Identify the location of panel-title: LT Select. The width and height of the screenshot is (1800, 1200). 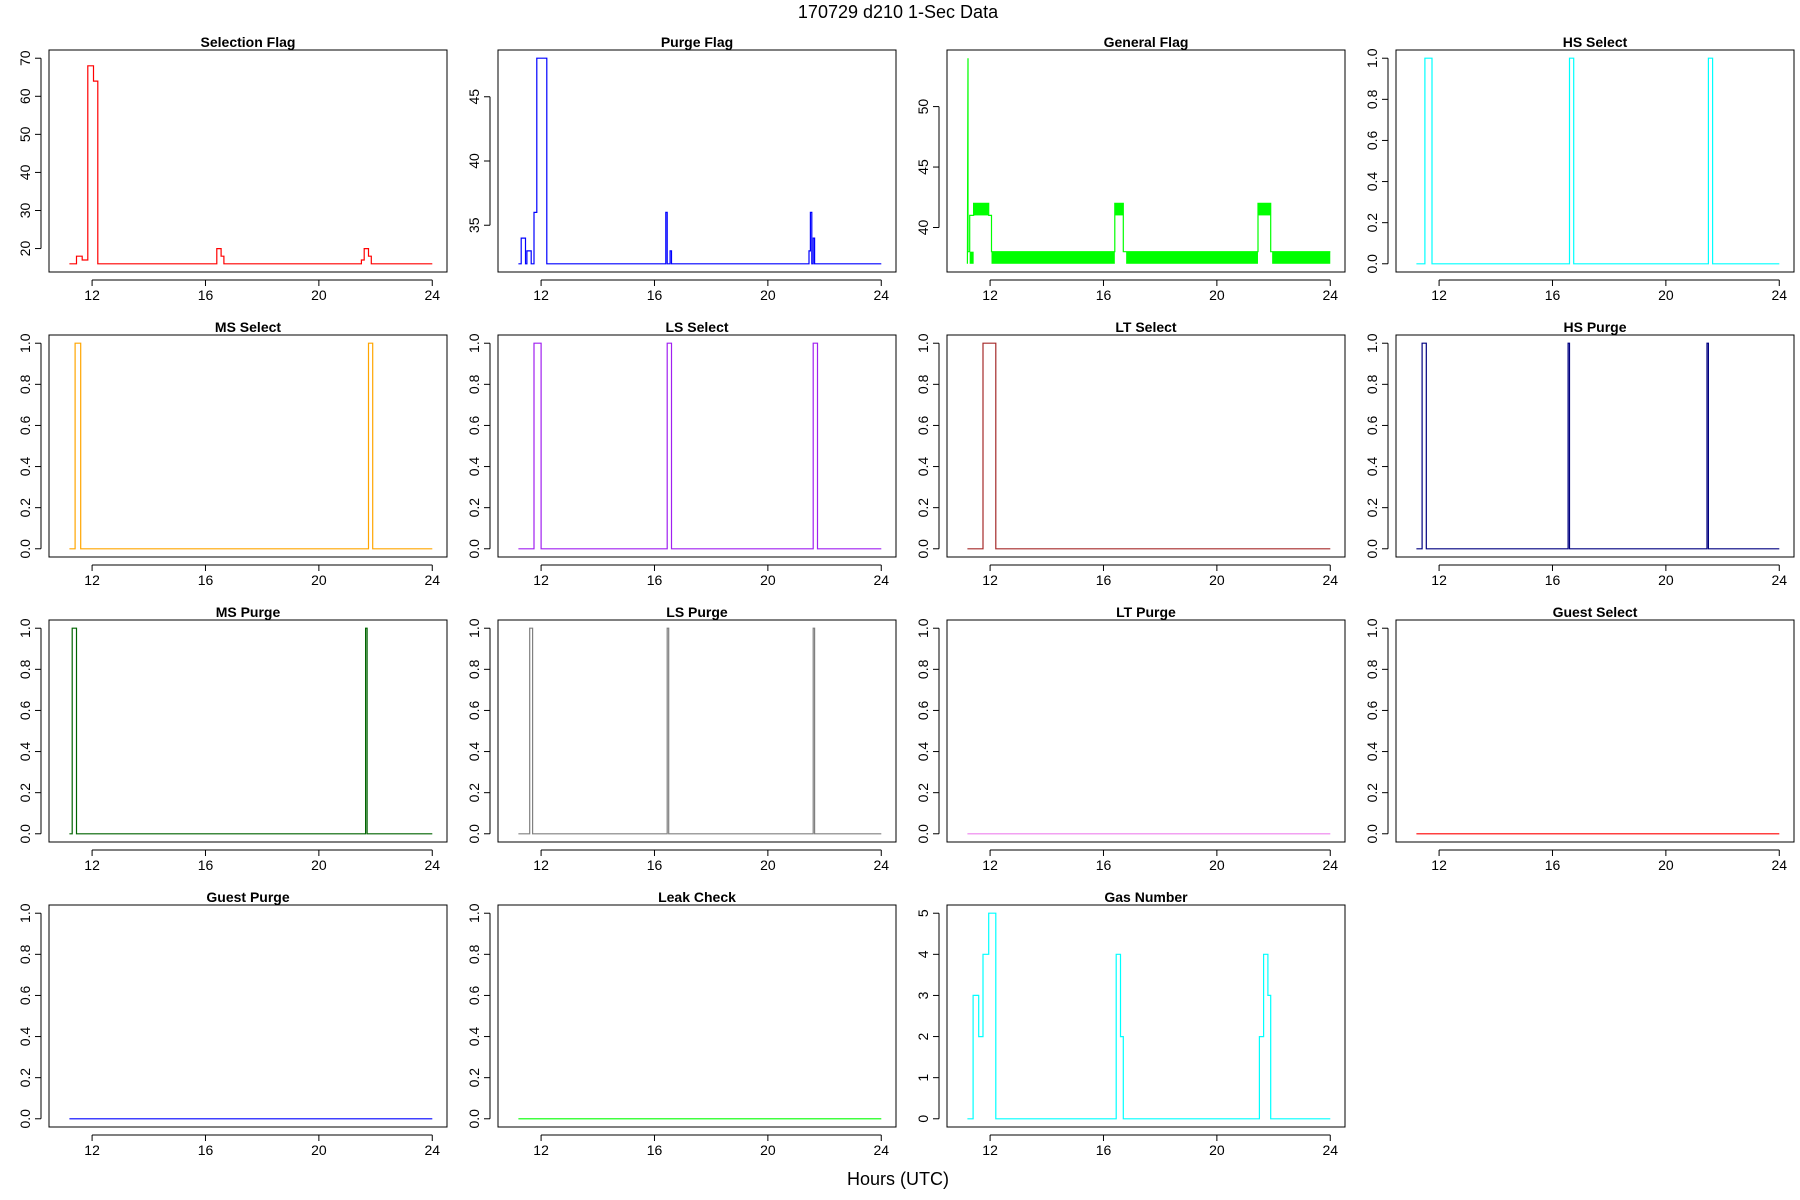
(1146, 327).